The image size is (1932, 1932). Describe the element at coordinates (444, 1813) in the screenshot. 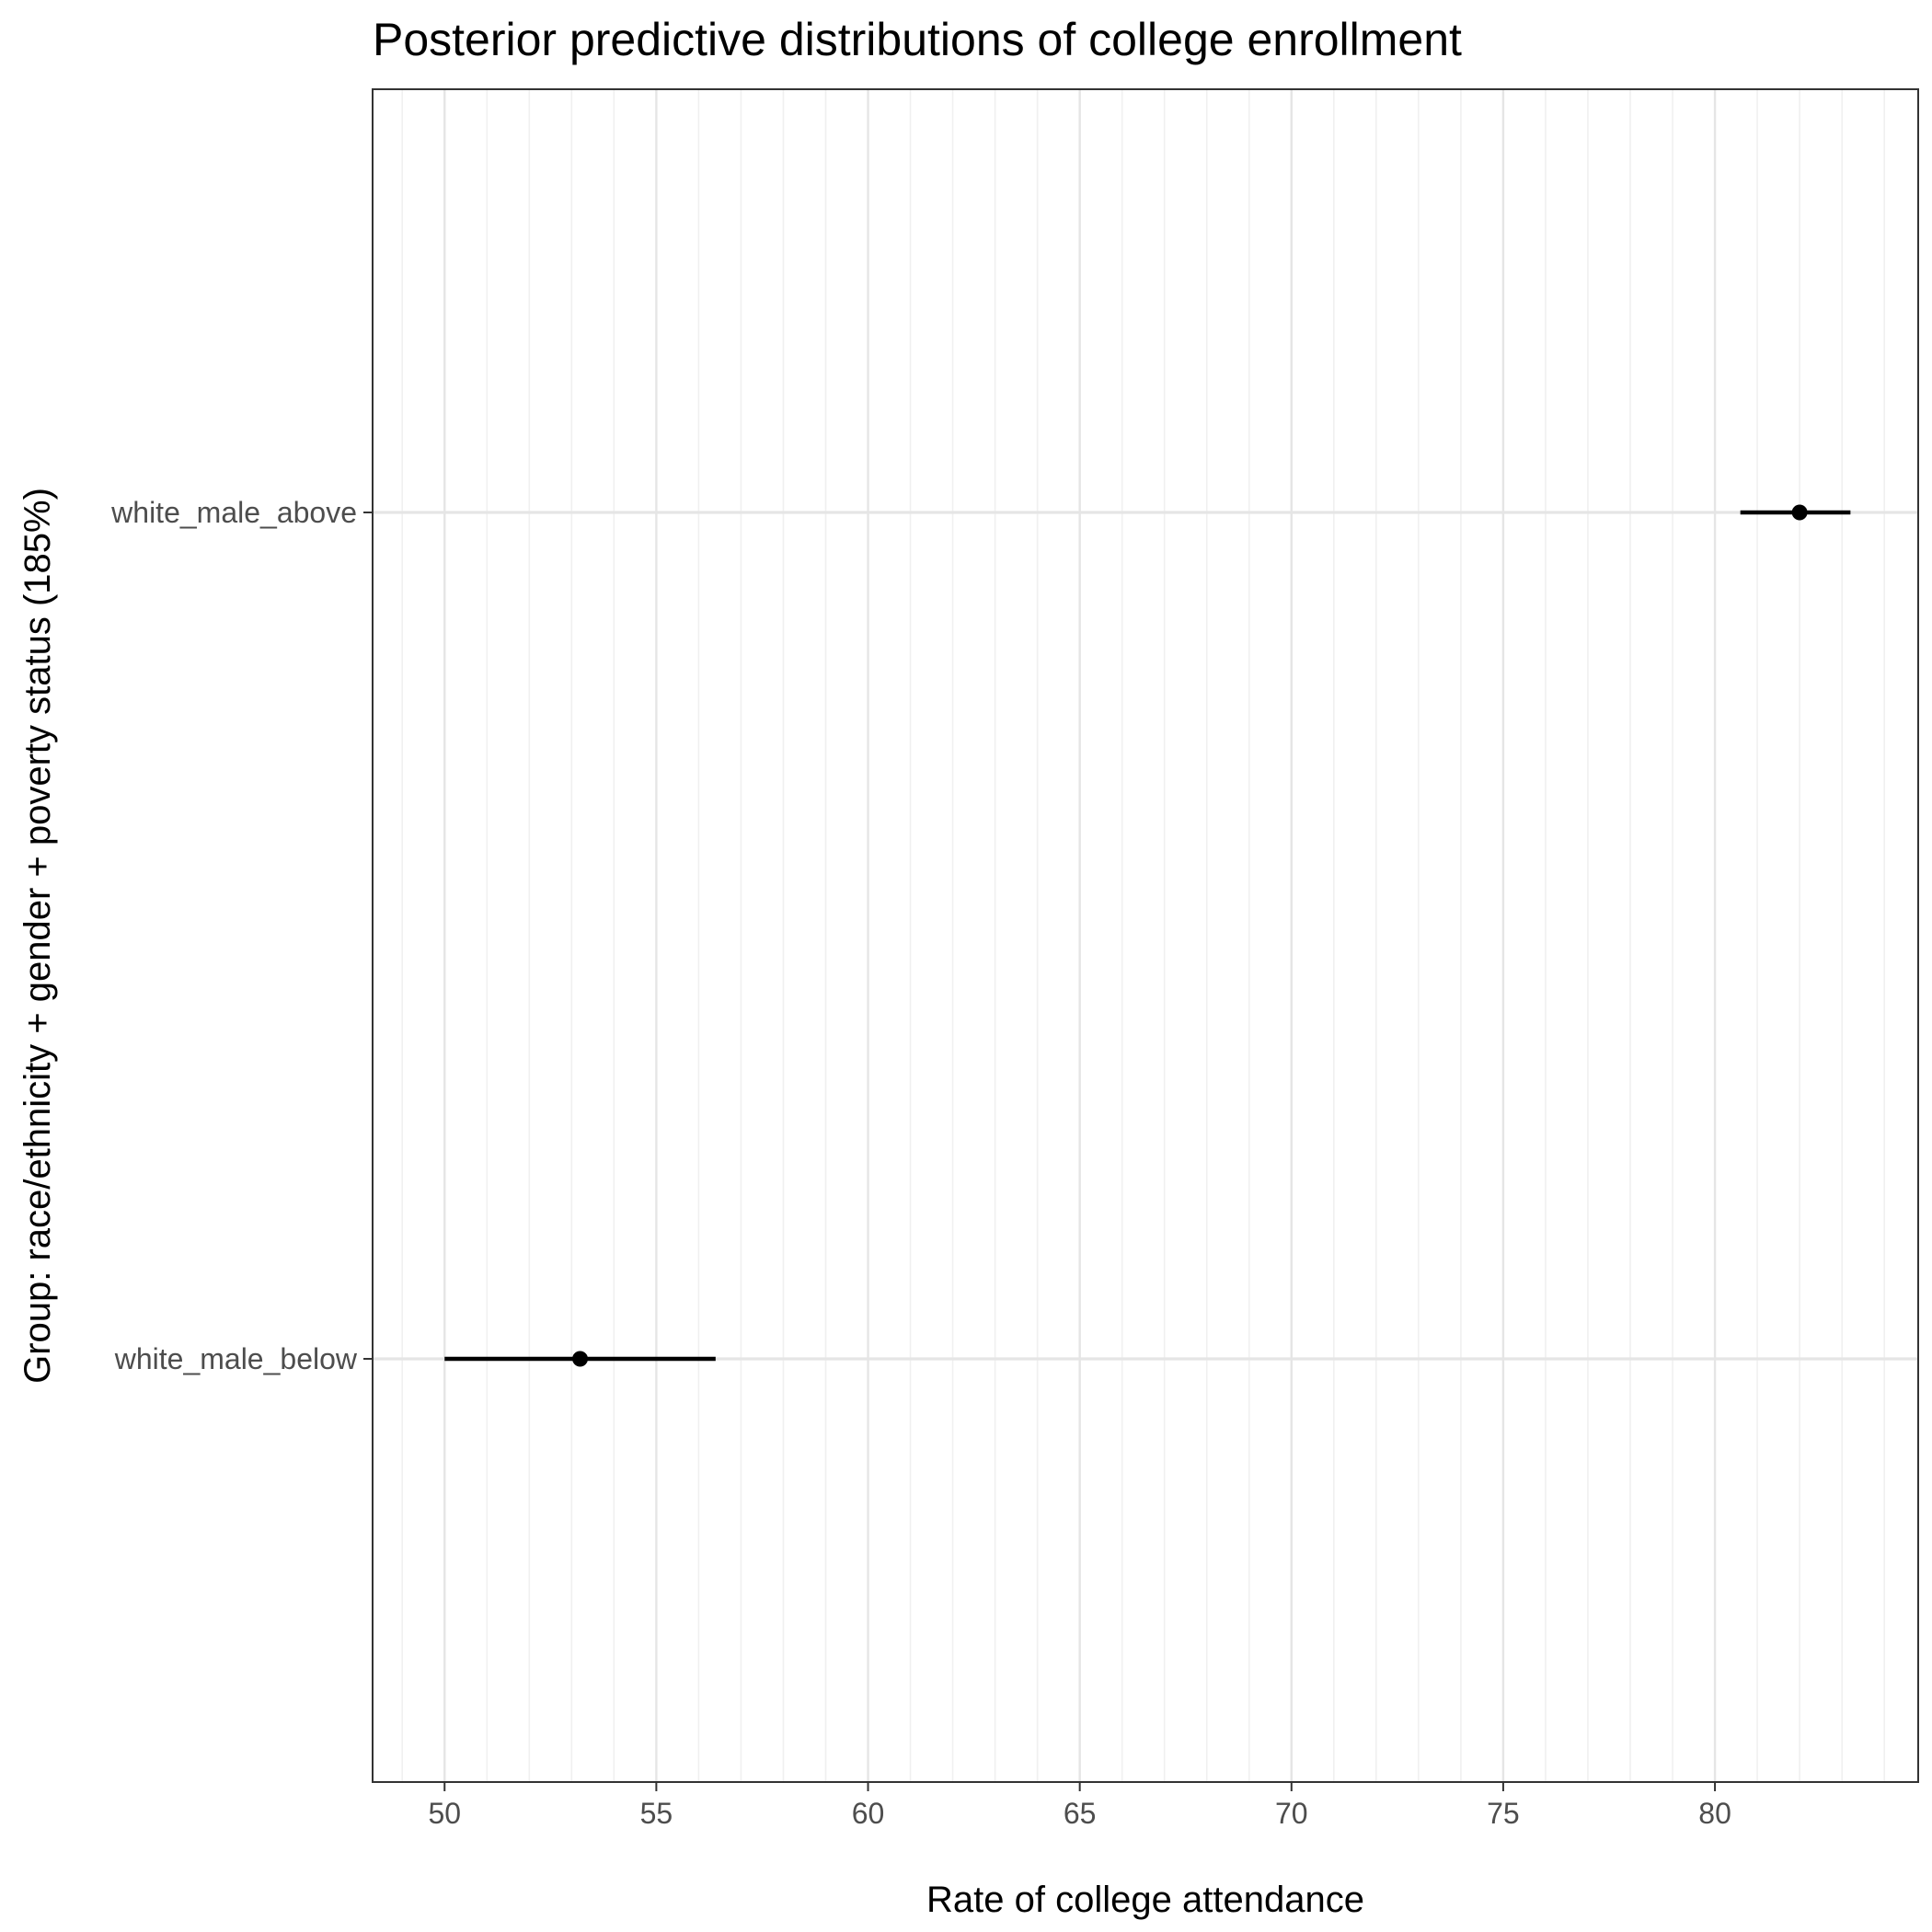

I see `x-tick-label: 50` at that location.